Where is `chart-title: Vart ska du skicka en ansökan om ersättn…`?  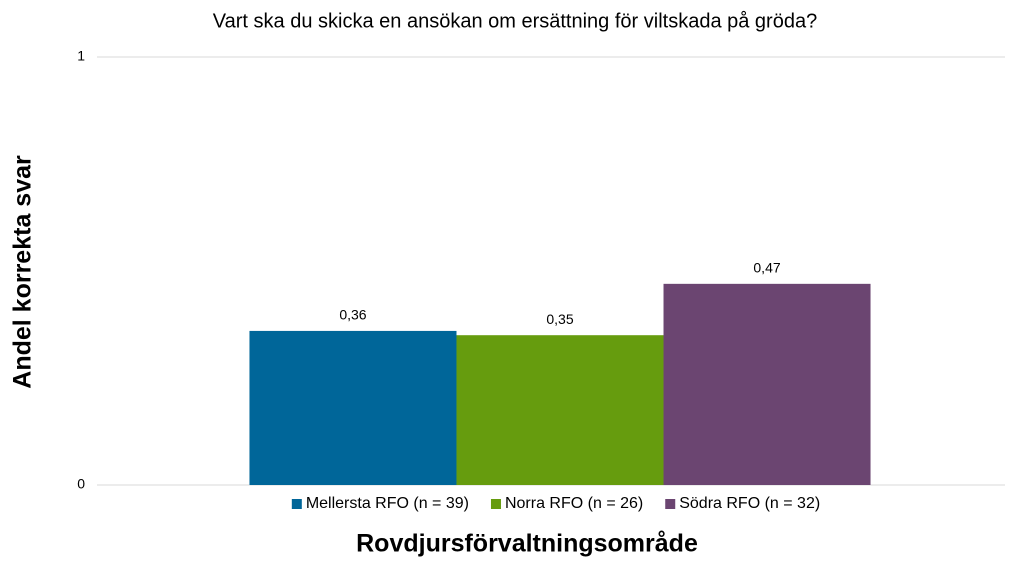 chart-title: Vart ska du skicka en ansökan om ersättn… is located at coordinates (515, 21).